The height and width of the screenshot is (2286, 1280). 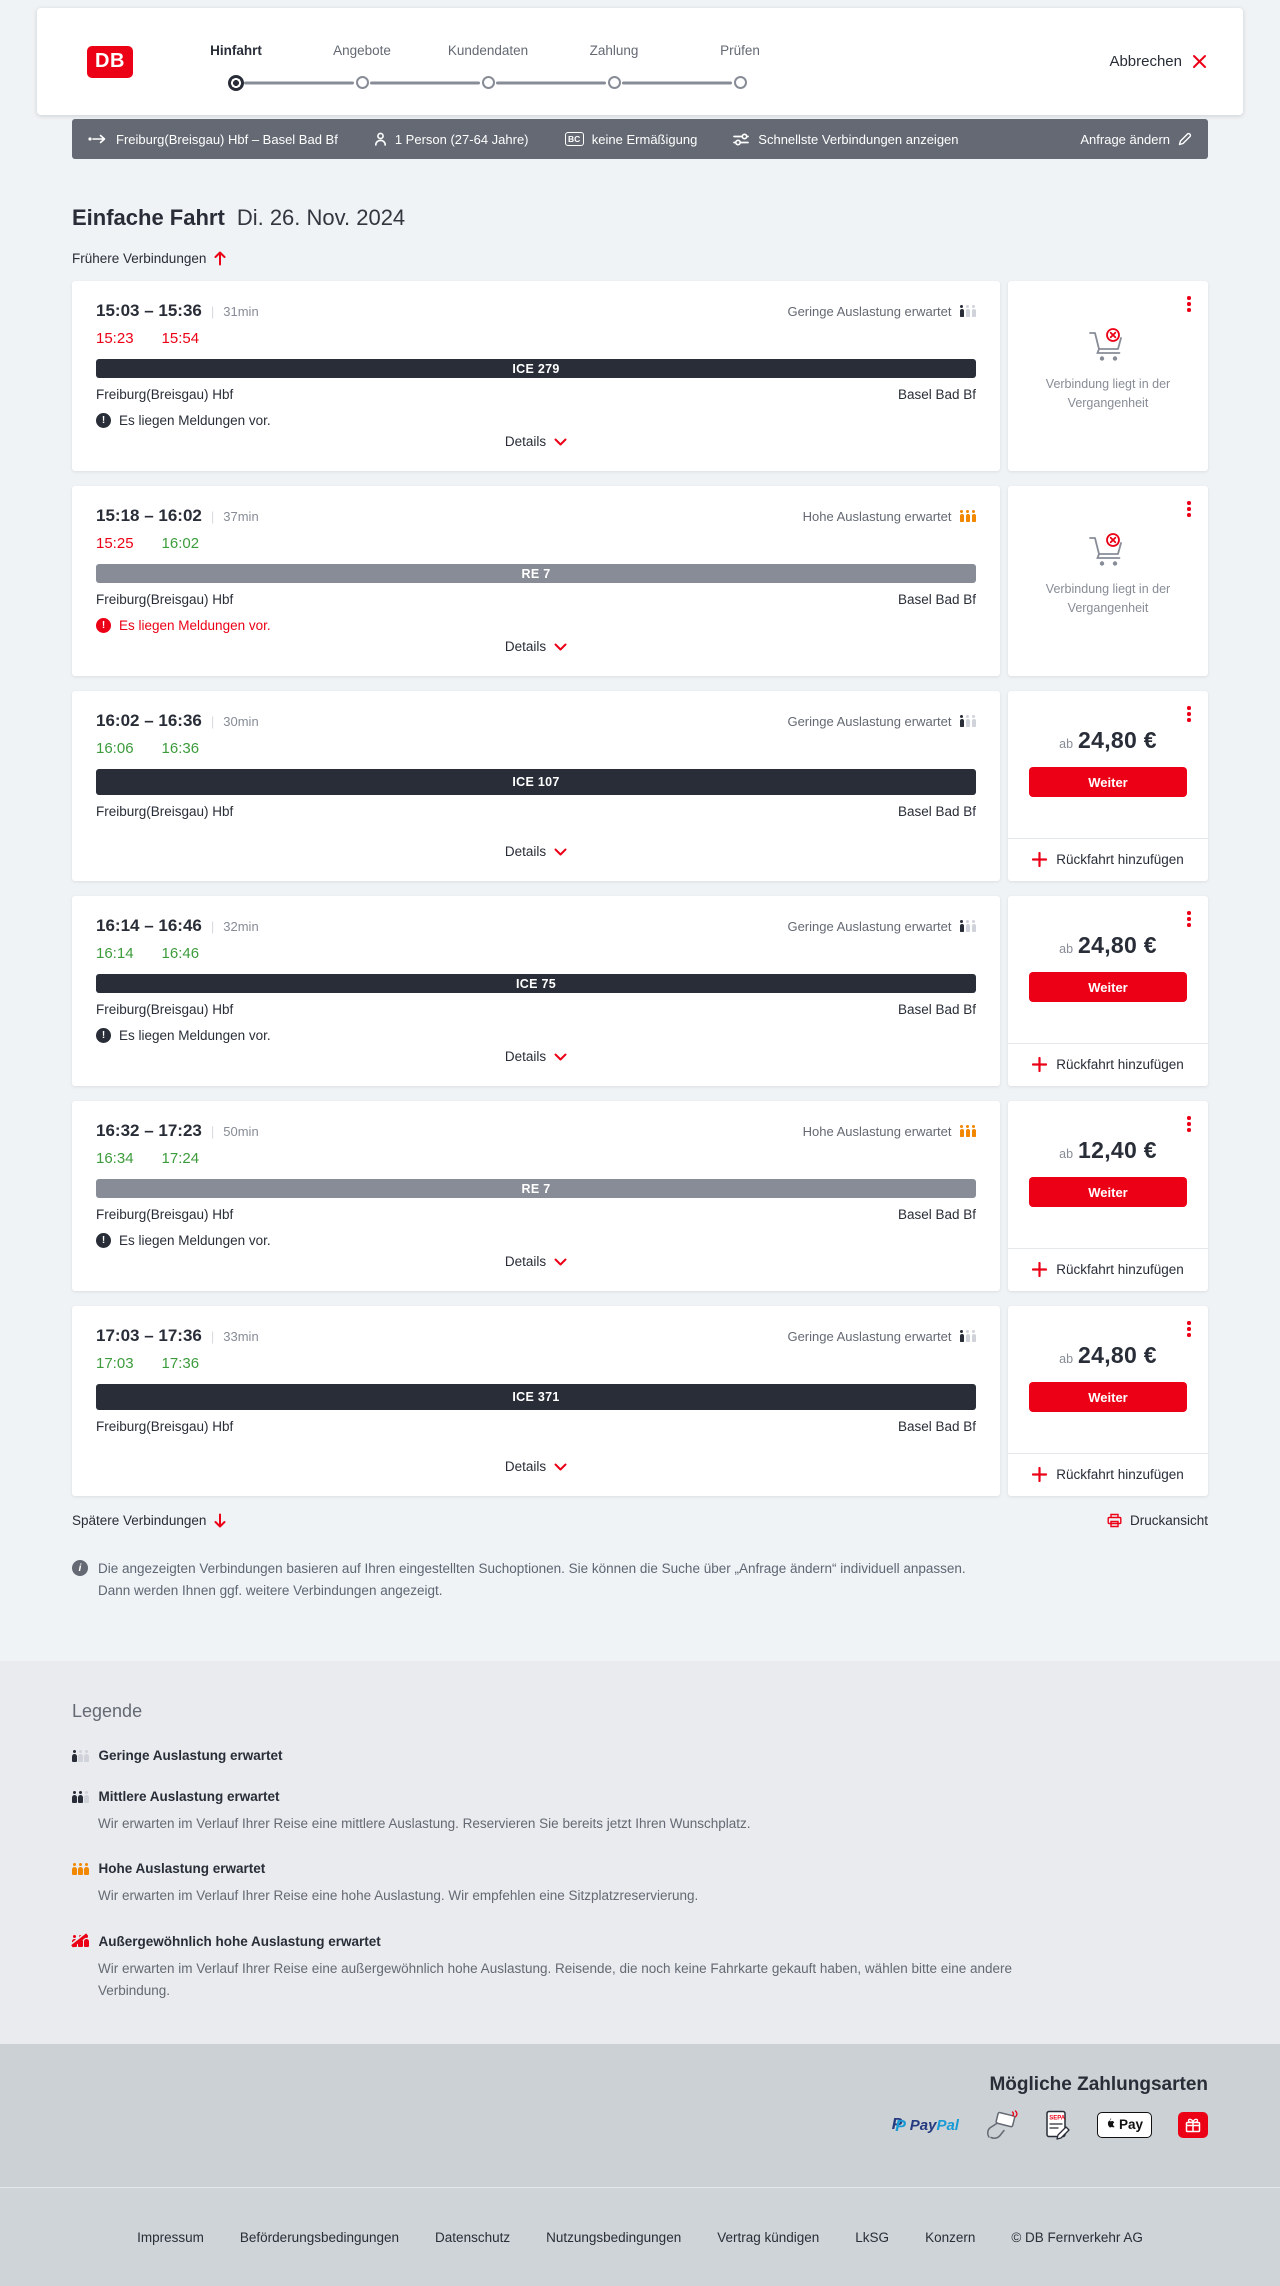 What do you see at coordinates (950, 2237) in the screenshot?
I see `footer-link: Konzern` at bounding box center [950, 2237].